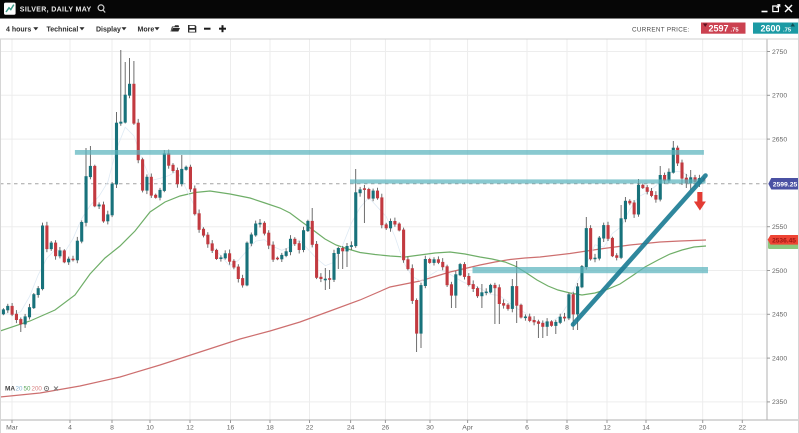 Image resolution: width=799 pixels, height=433 pixels. Describe the element at coordinates (37, 389) in the screenshot. I see `svg-text: 200` at that location.